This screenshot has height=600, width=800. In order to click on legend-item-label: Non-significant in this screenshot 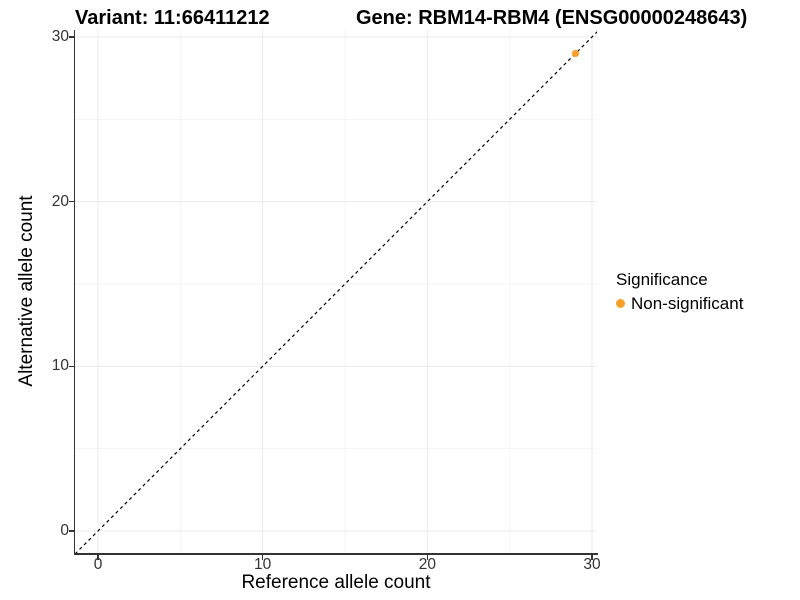, I will do `click(687, 303)`.